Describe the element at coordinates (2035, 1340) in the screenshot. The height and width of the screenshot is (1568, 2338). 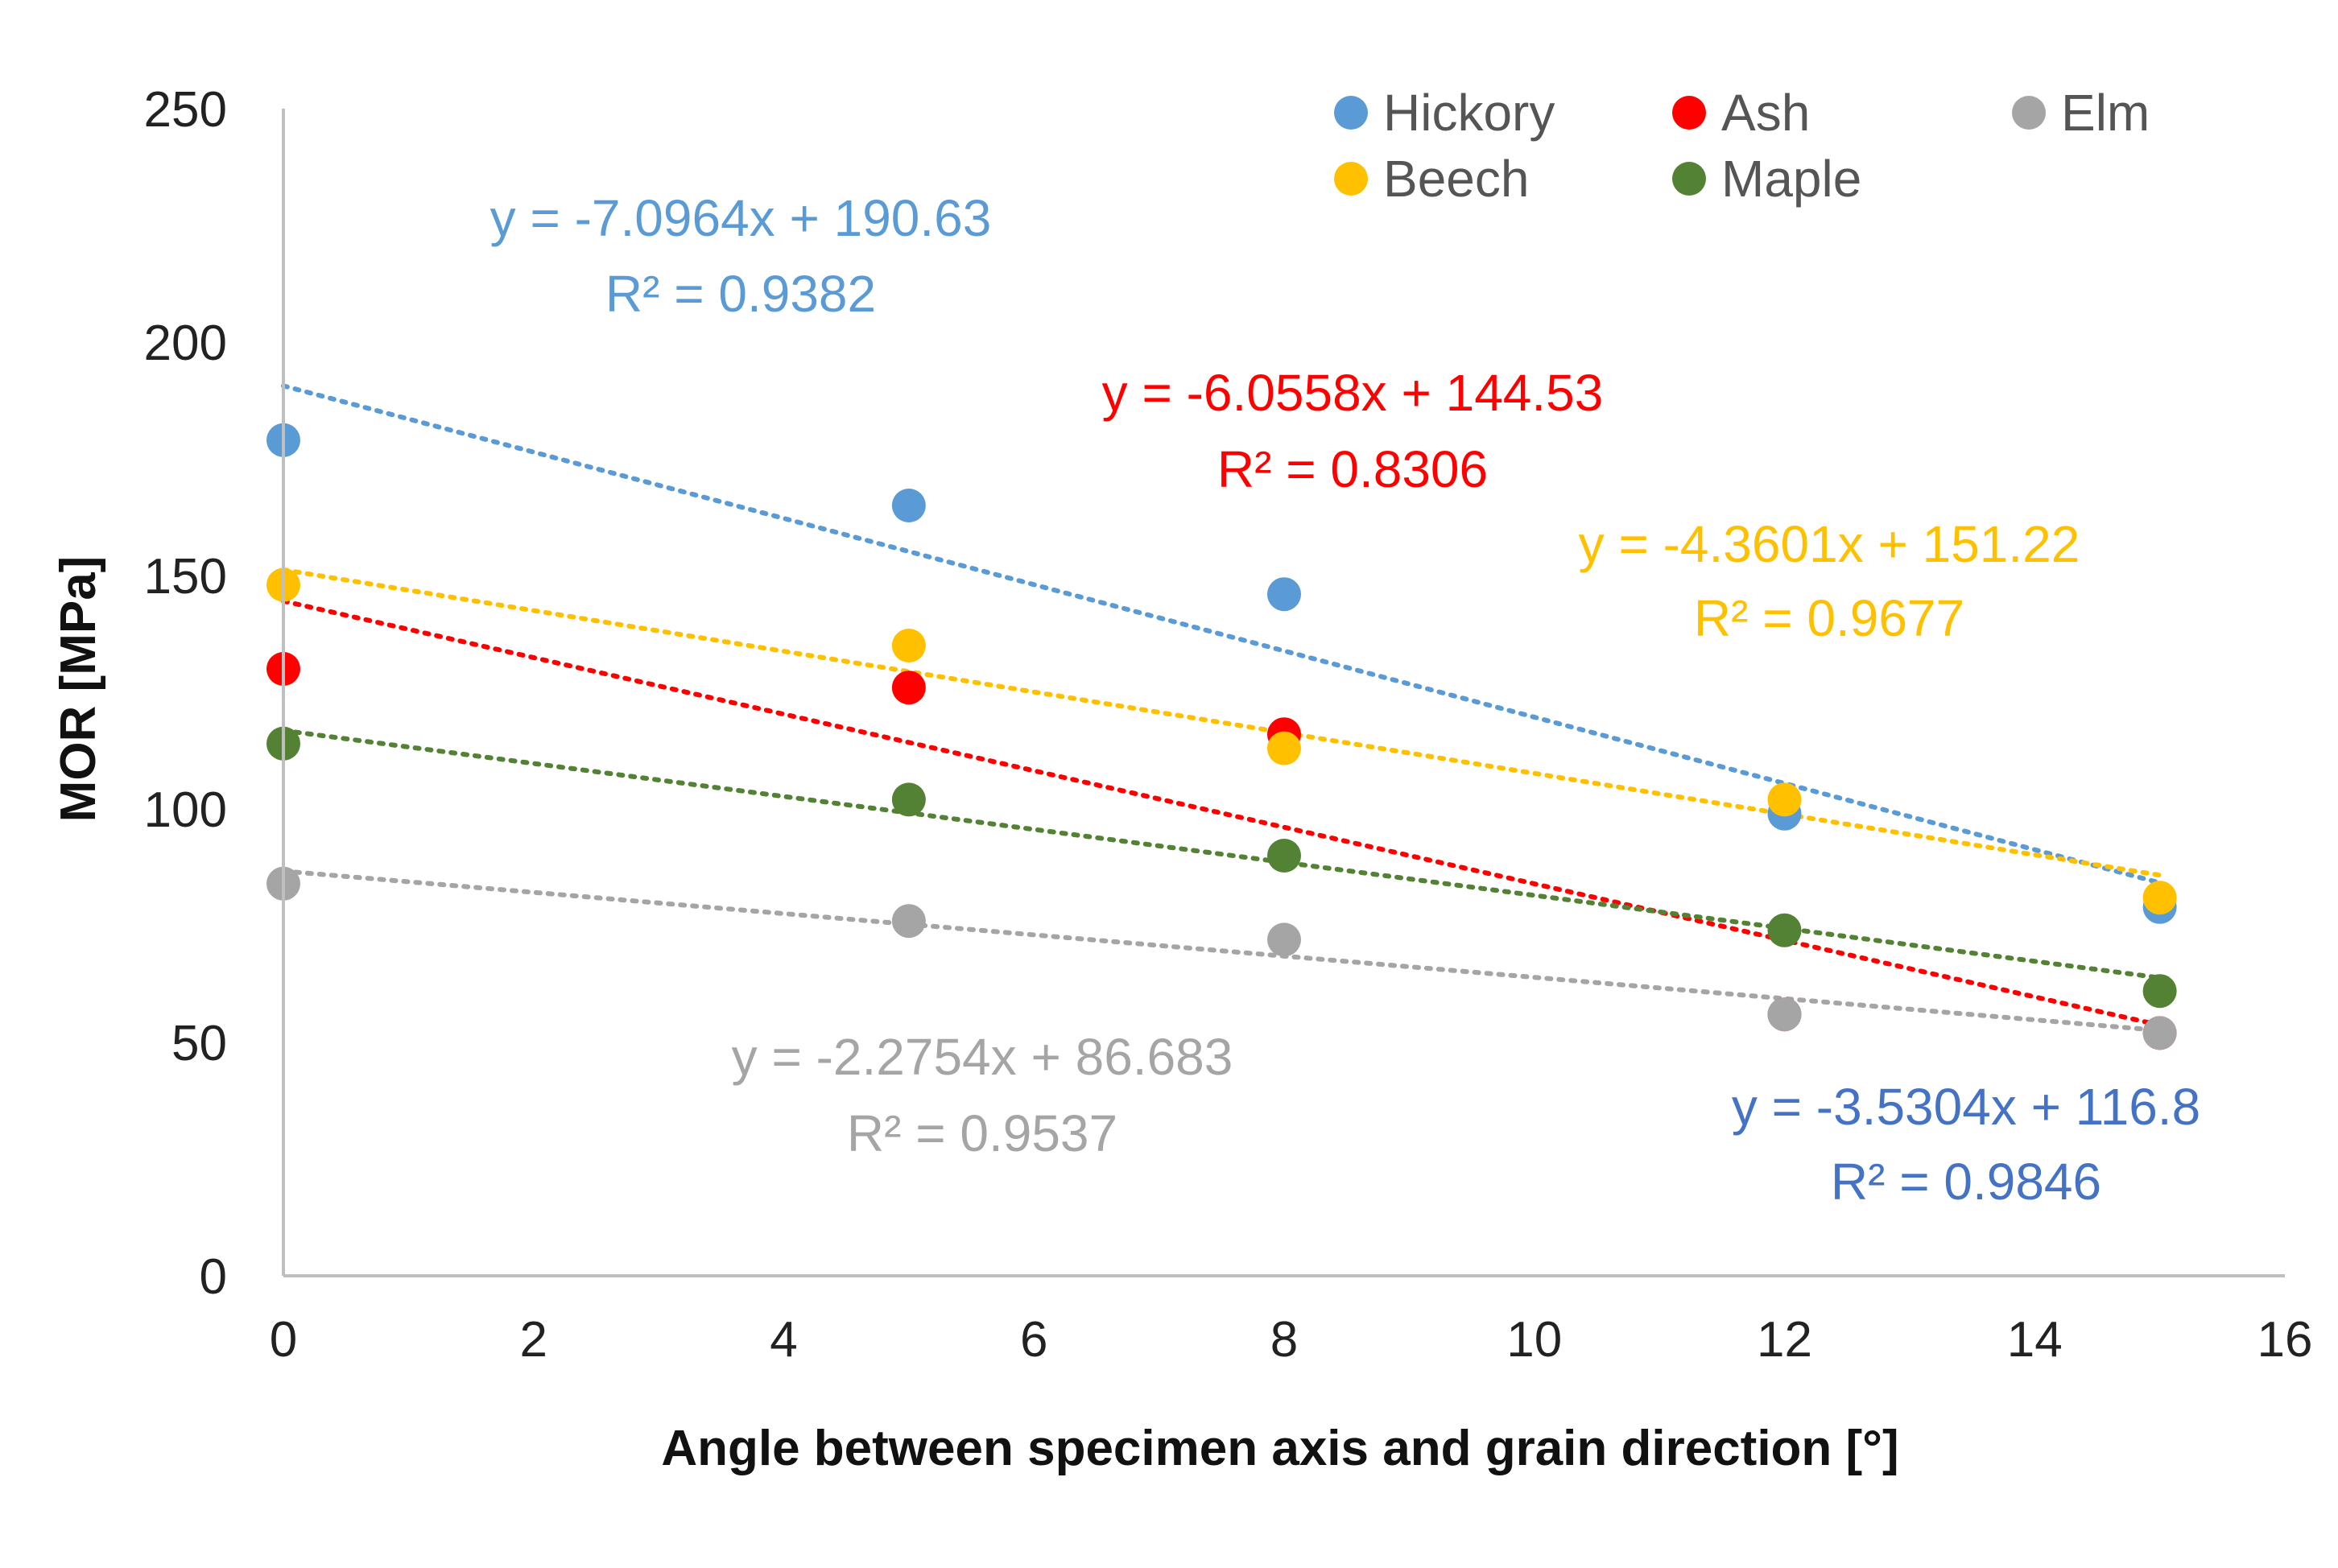
I see `x-tick-label: 14` at that location.